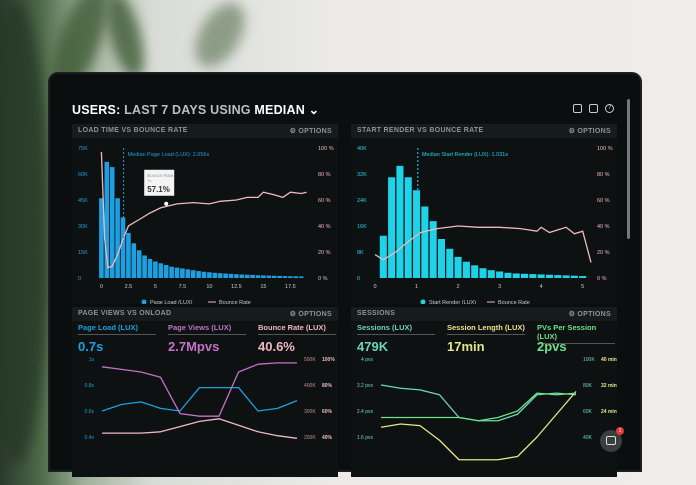 This screenshot has height=485, width=696. I want to click on x-tick-label: 12.5, so click(236, 287).